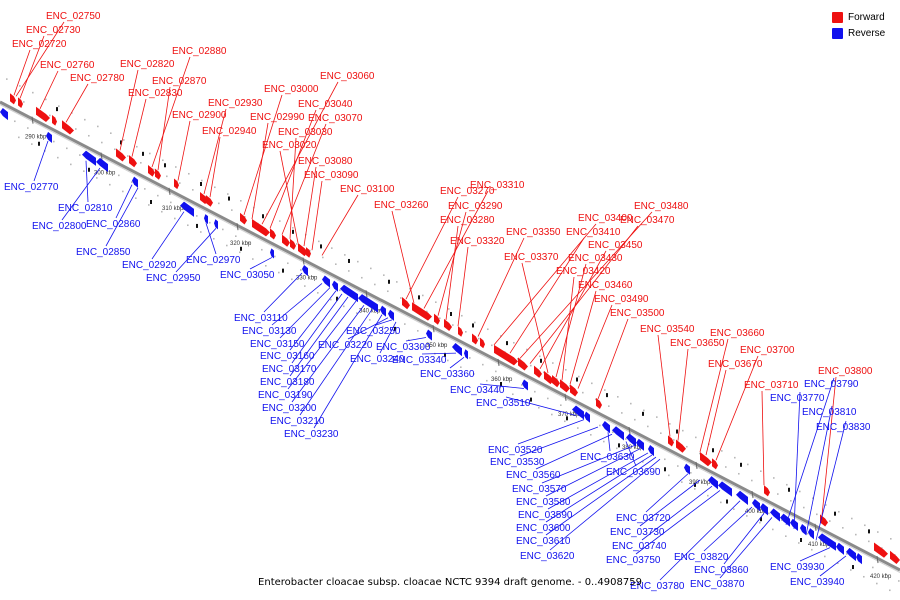 This screenshot has width=900, height=600. Describe the element at coordinates (539, 489) in the screenshot. I see `reverse-gene-label: ENC_03570` at that location.